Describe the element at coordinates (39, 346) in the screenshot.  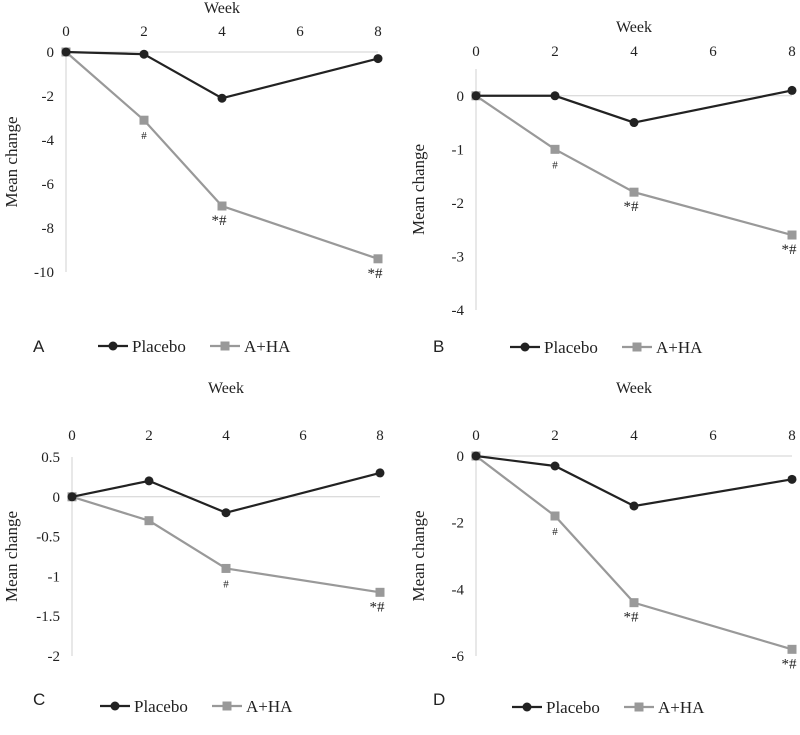
I see `panel-letter: A` at that location.